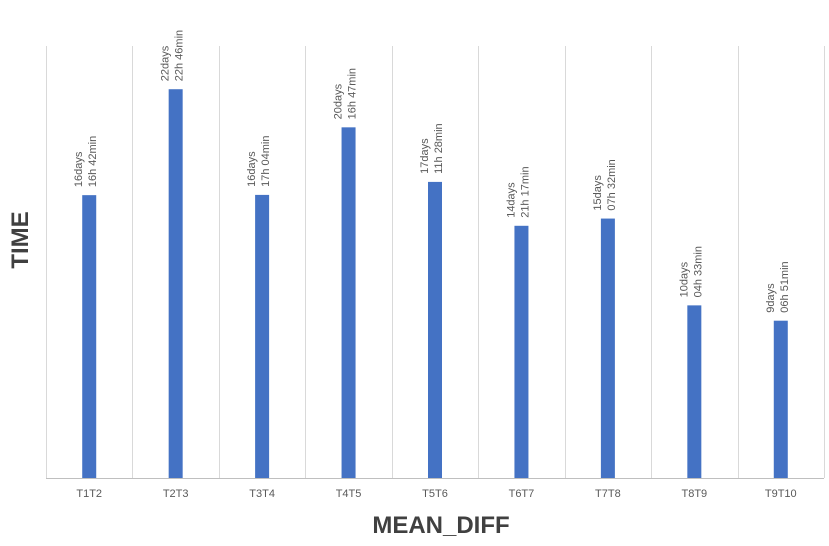 The width and height of the screenshot is (829, 546). I want to click on bar-t6t7, so click(521, 351).